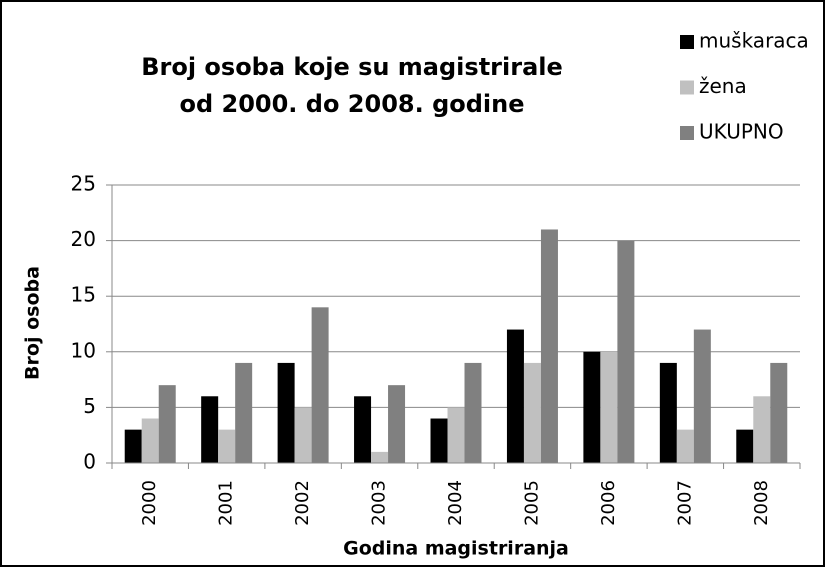 This screenshot has height=568, width=826. I want to click on x-tick-label: 2000, so click(149, 503).